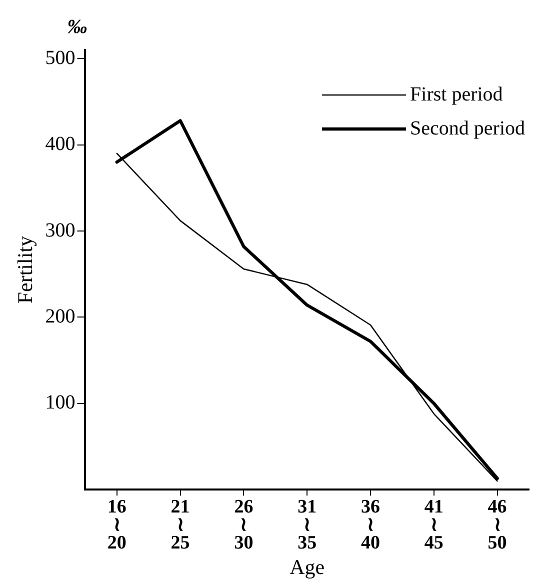 This screenshot has width=555, height=585. What do you see at coordinates (60, 144) in the screenshot?
I see `y-tick-label: 400` at bounding box center [60, 144].